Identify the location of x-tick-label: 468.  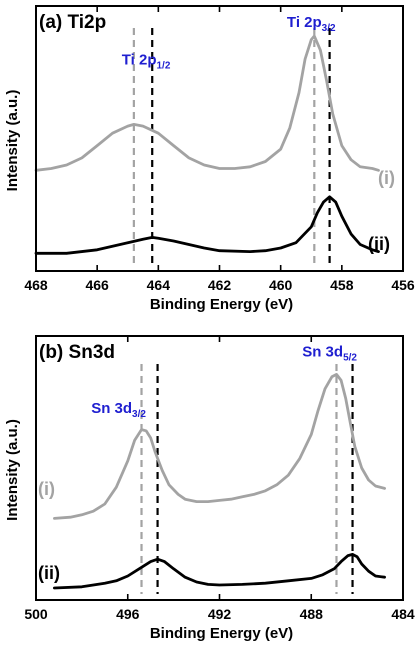
(36, 285).